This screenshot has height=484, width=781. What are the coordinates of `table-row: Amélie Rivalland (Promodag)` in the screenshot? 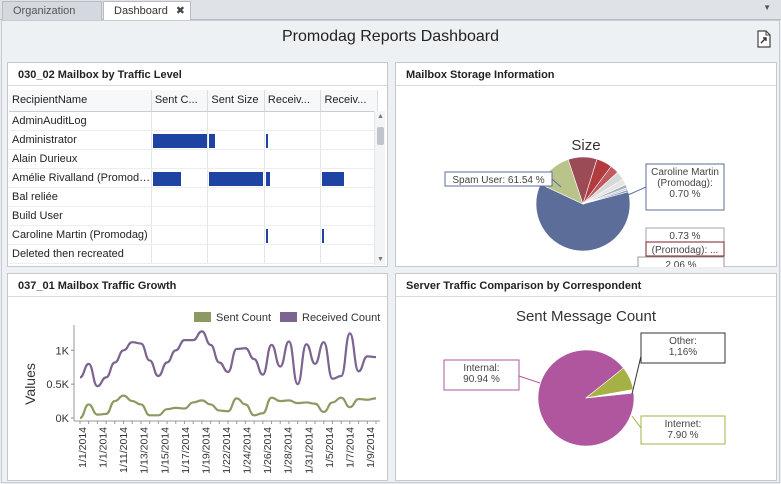 It's located at (193, 178).